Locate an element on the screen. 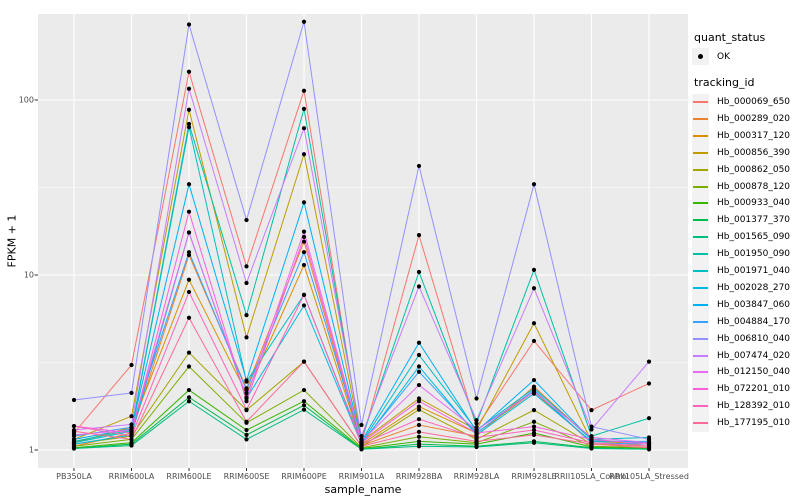  legend-label-Hb_001565_090: Hb_001565_090 is located at coordinates (754, 237).